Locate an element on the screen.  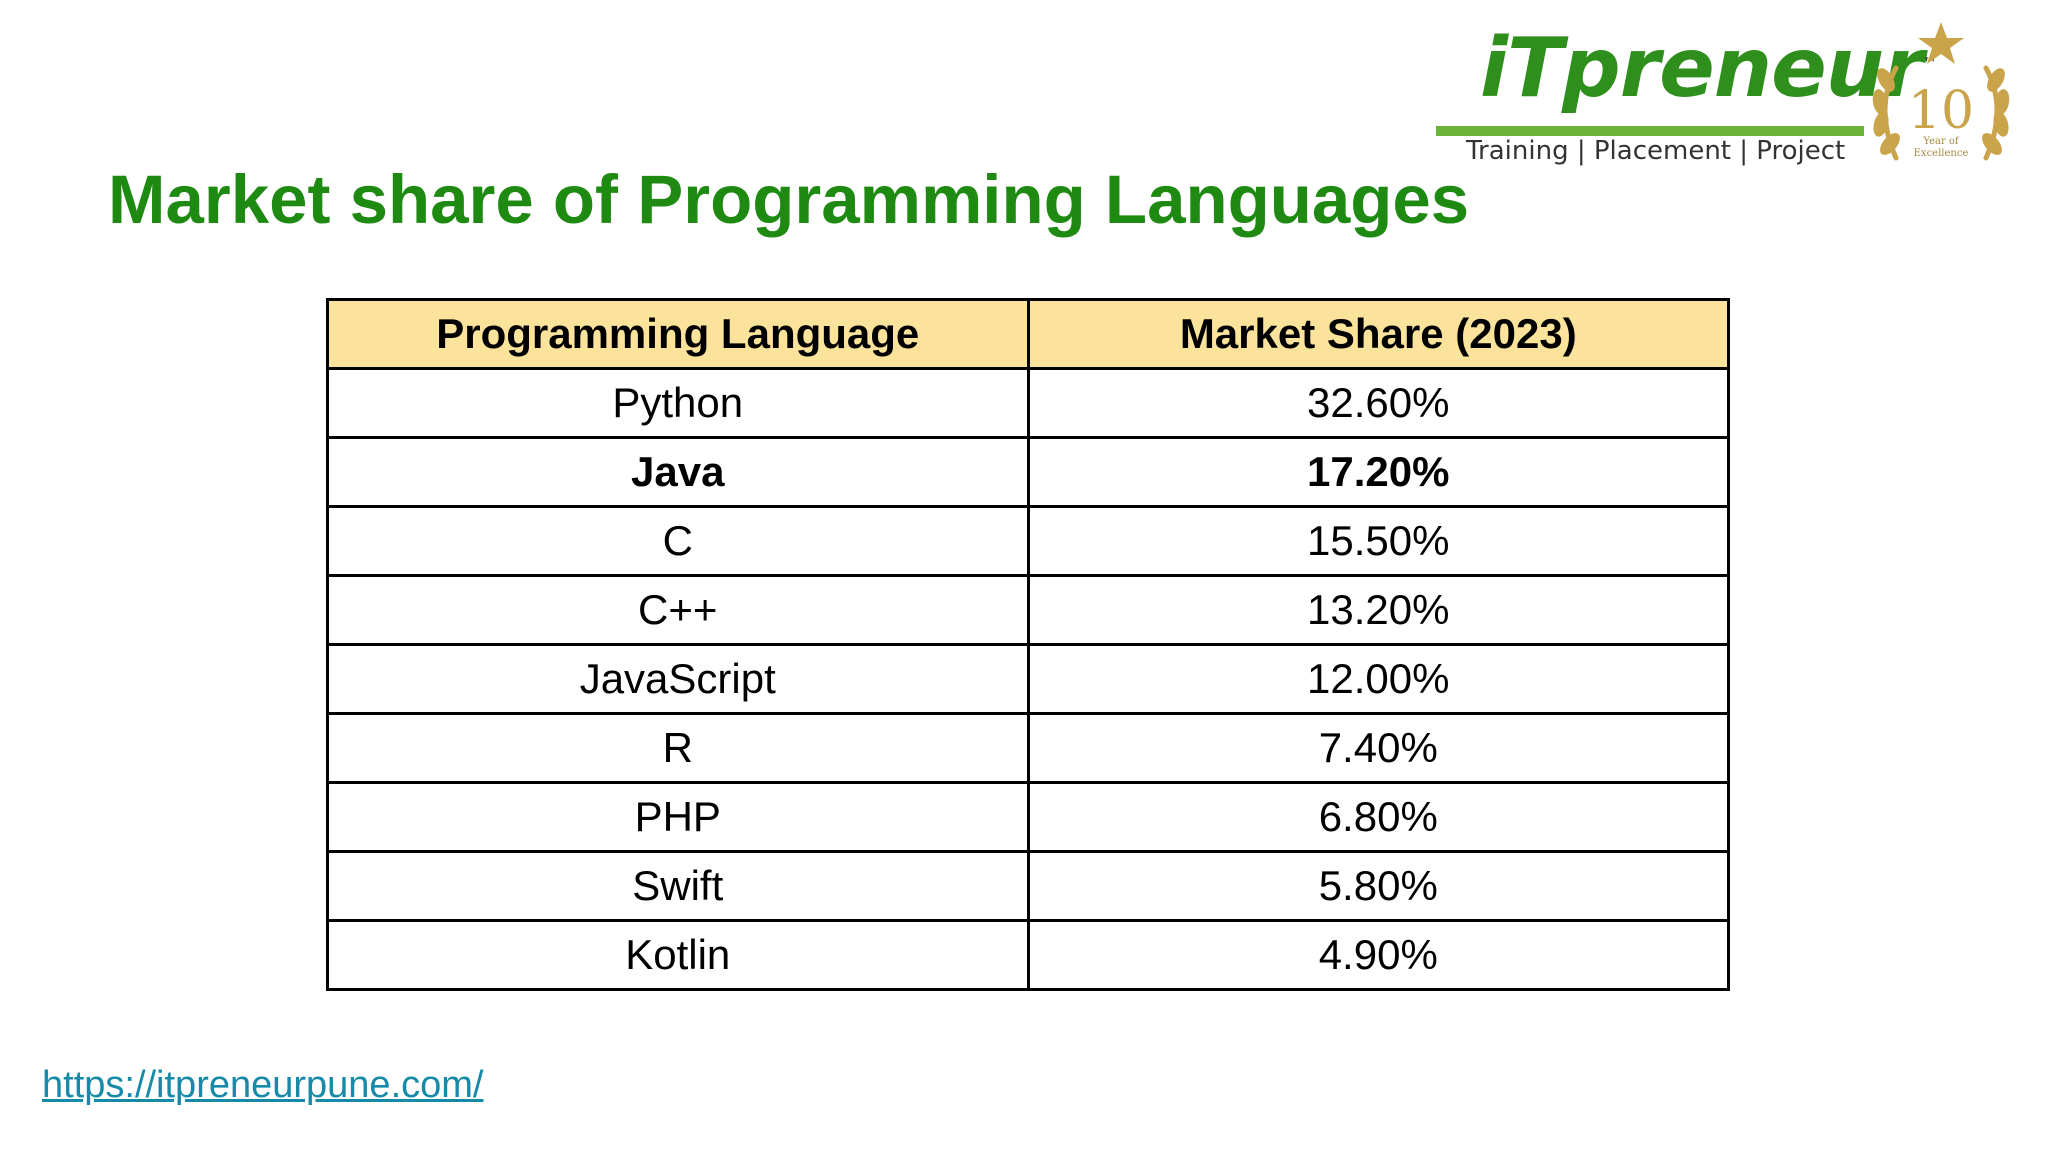
language-cell: C is located at coordinates (678, 541).